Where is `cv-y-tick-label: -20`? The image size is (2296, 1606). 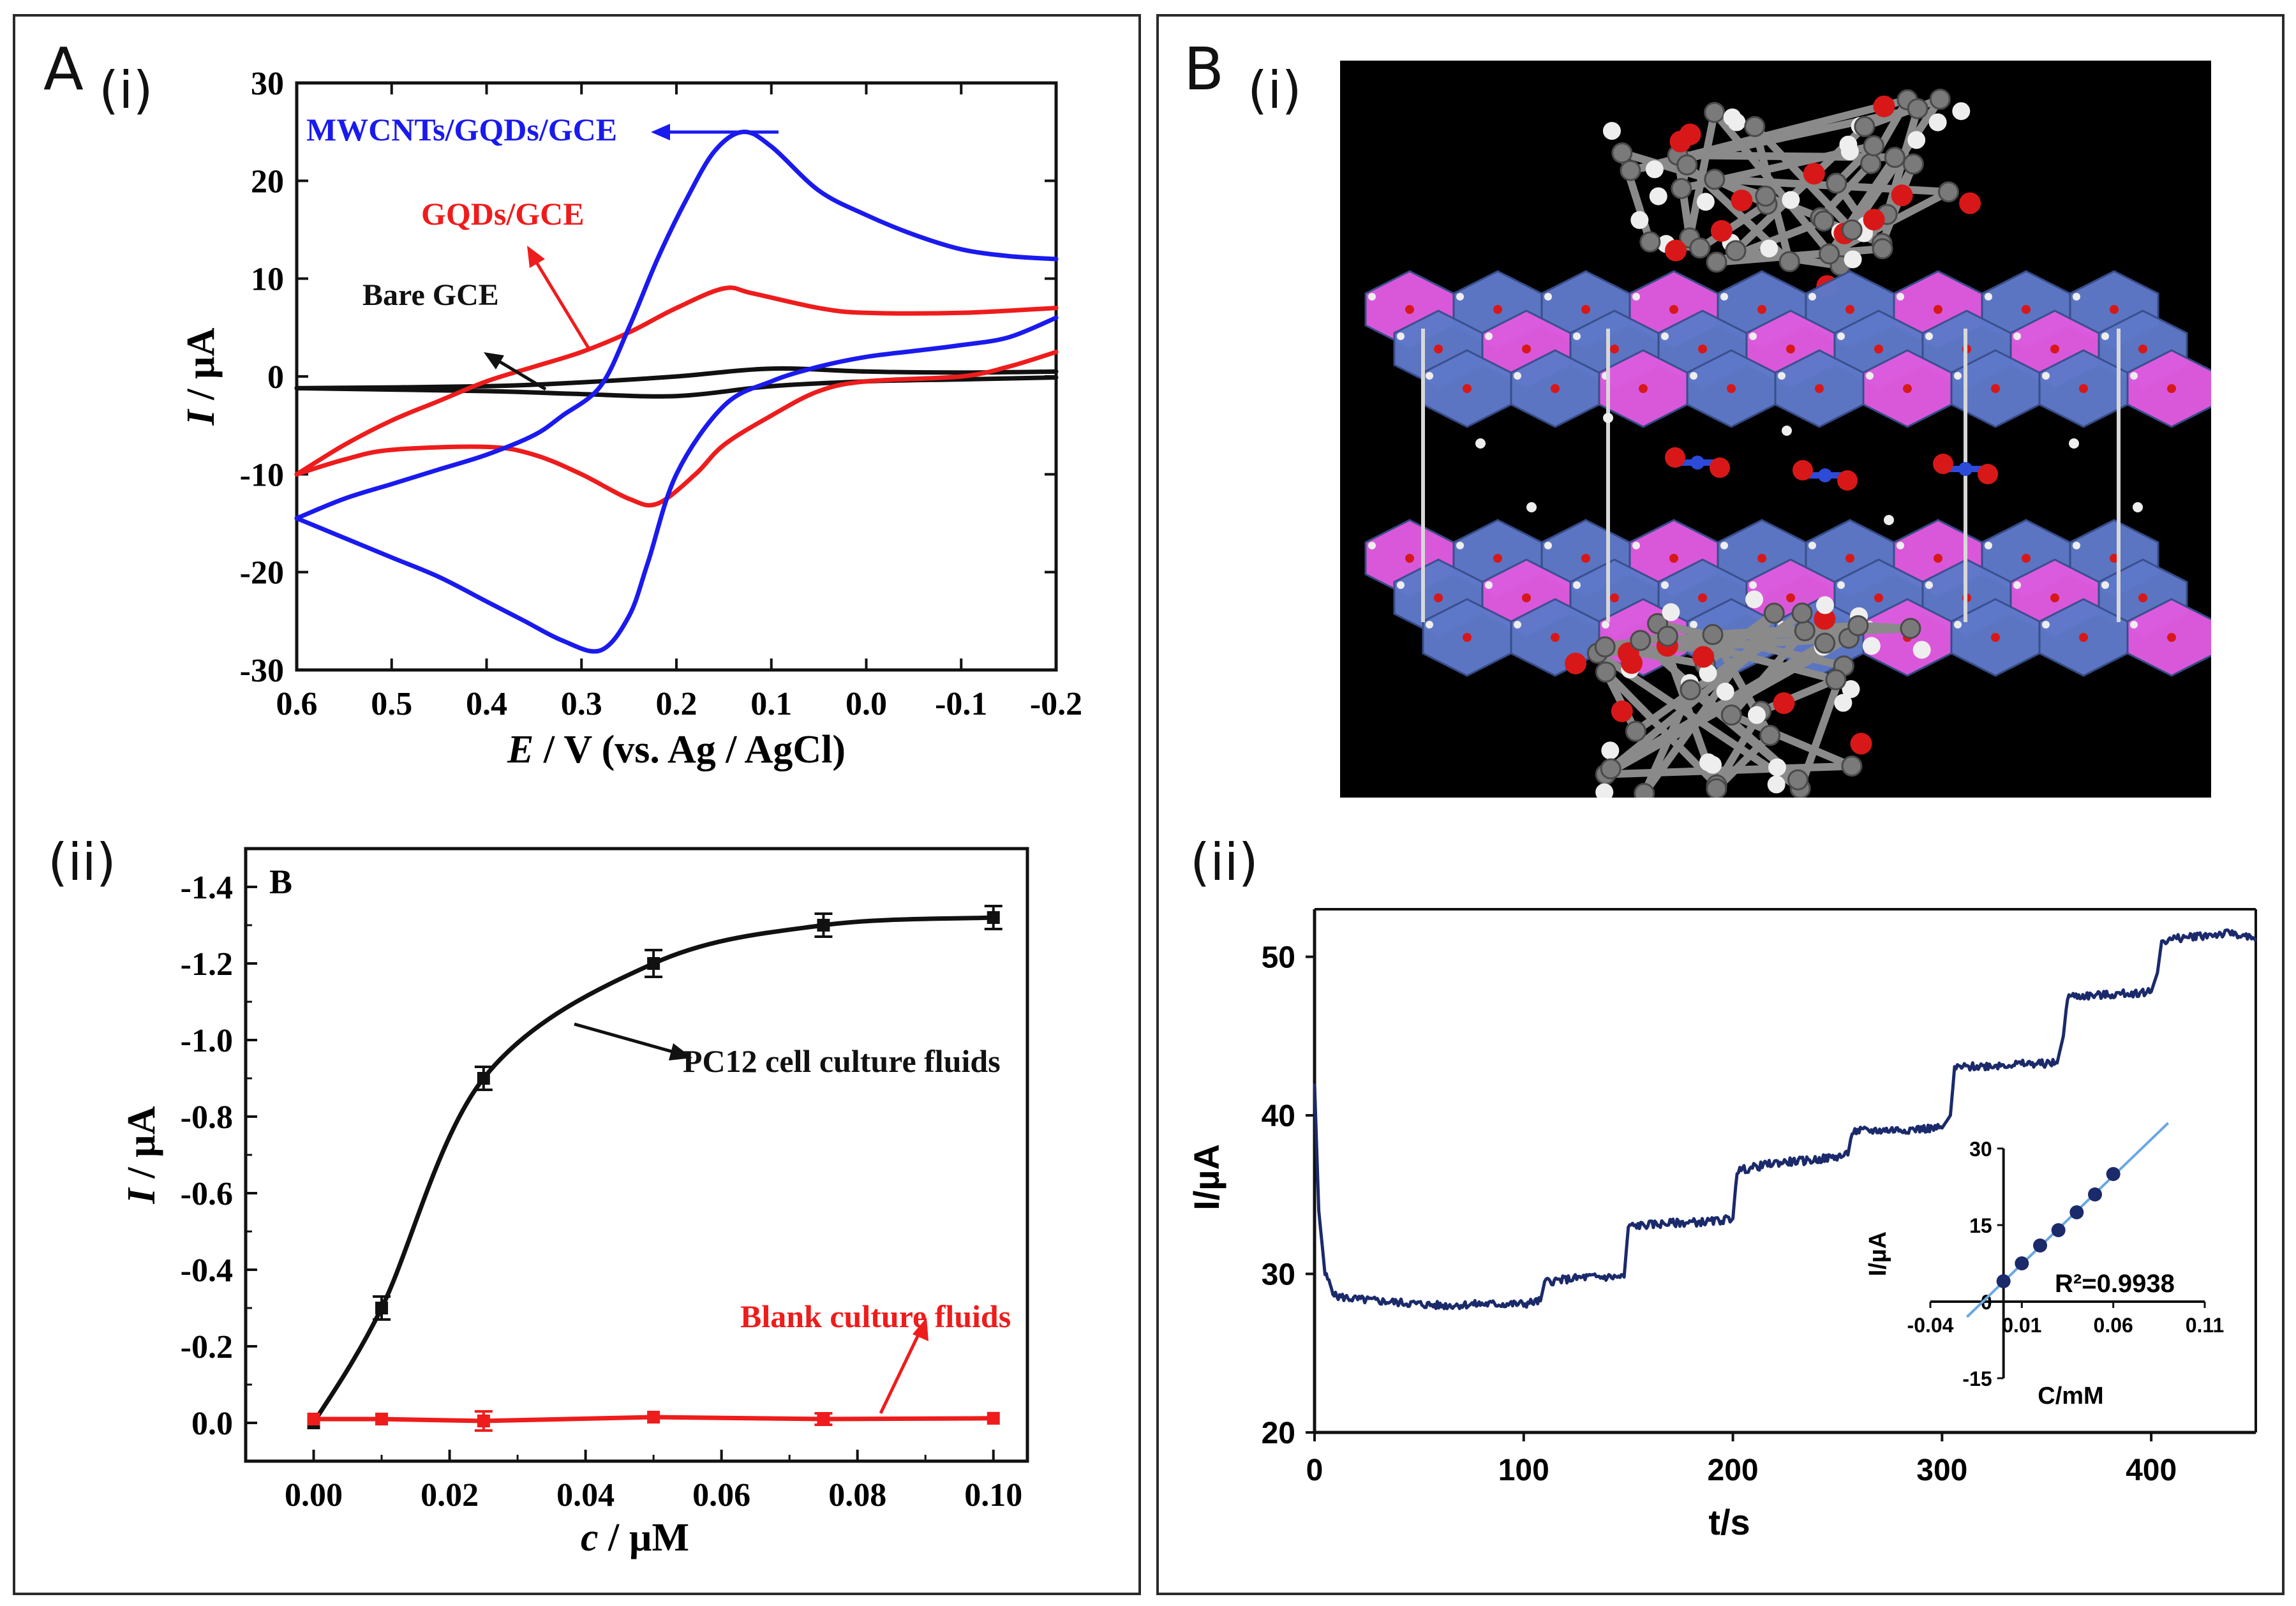 cv-y-tick-label: -20 is located at coordinates (262, 573).